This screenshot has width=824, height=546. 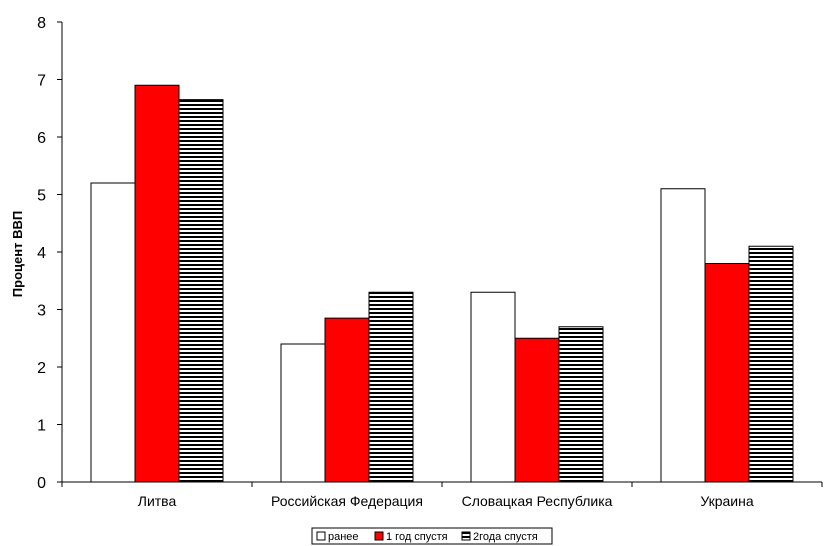 I want to click on legend-label: ранее, so click(x=343, y=537).